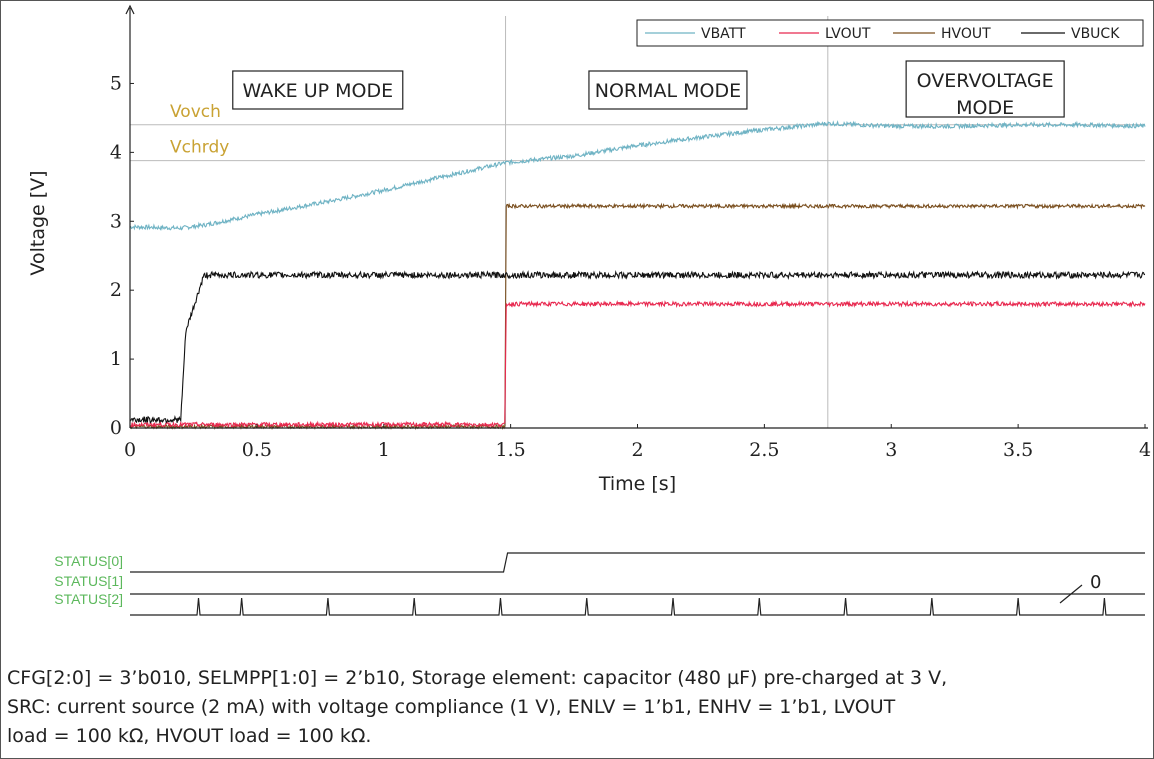 Image resolution: width=1154 pixels, height=759 pixels. Describe the element at coordinates (130, 9) in the screenshot. I see `y-axis-arrow` at that location.